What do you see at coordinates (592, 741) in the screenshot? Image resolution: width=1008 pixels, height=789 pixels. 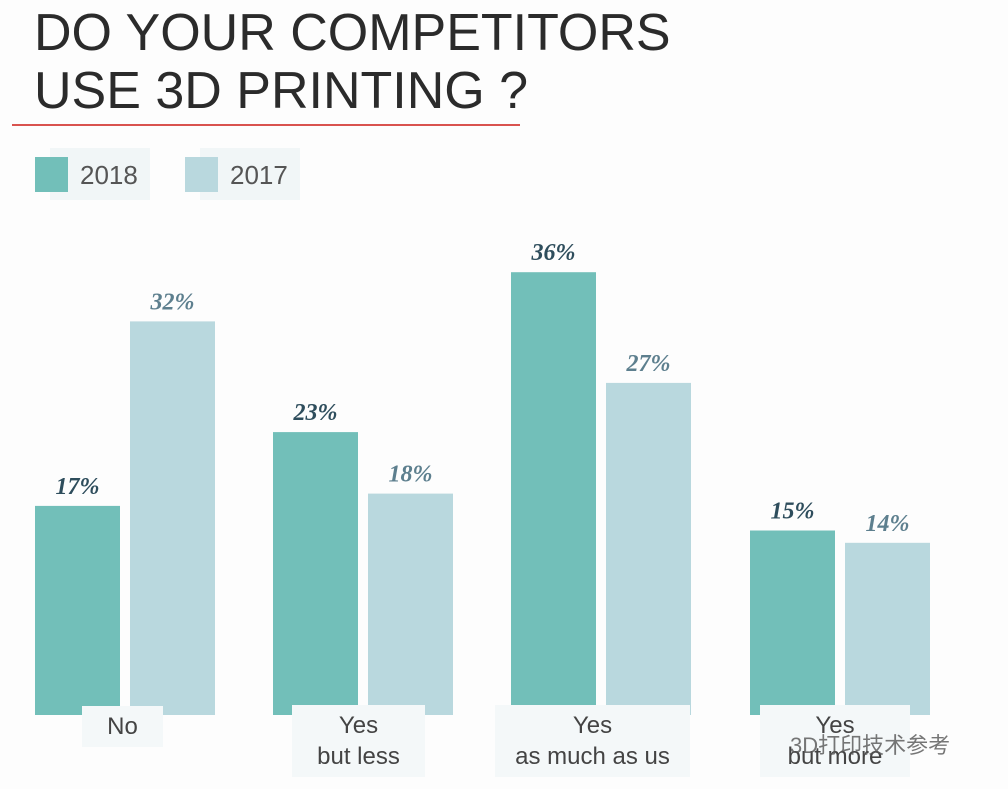 I see `category-label: Yes as much as us` at bounding box center [592, 741].